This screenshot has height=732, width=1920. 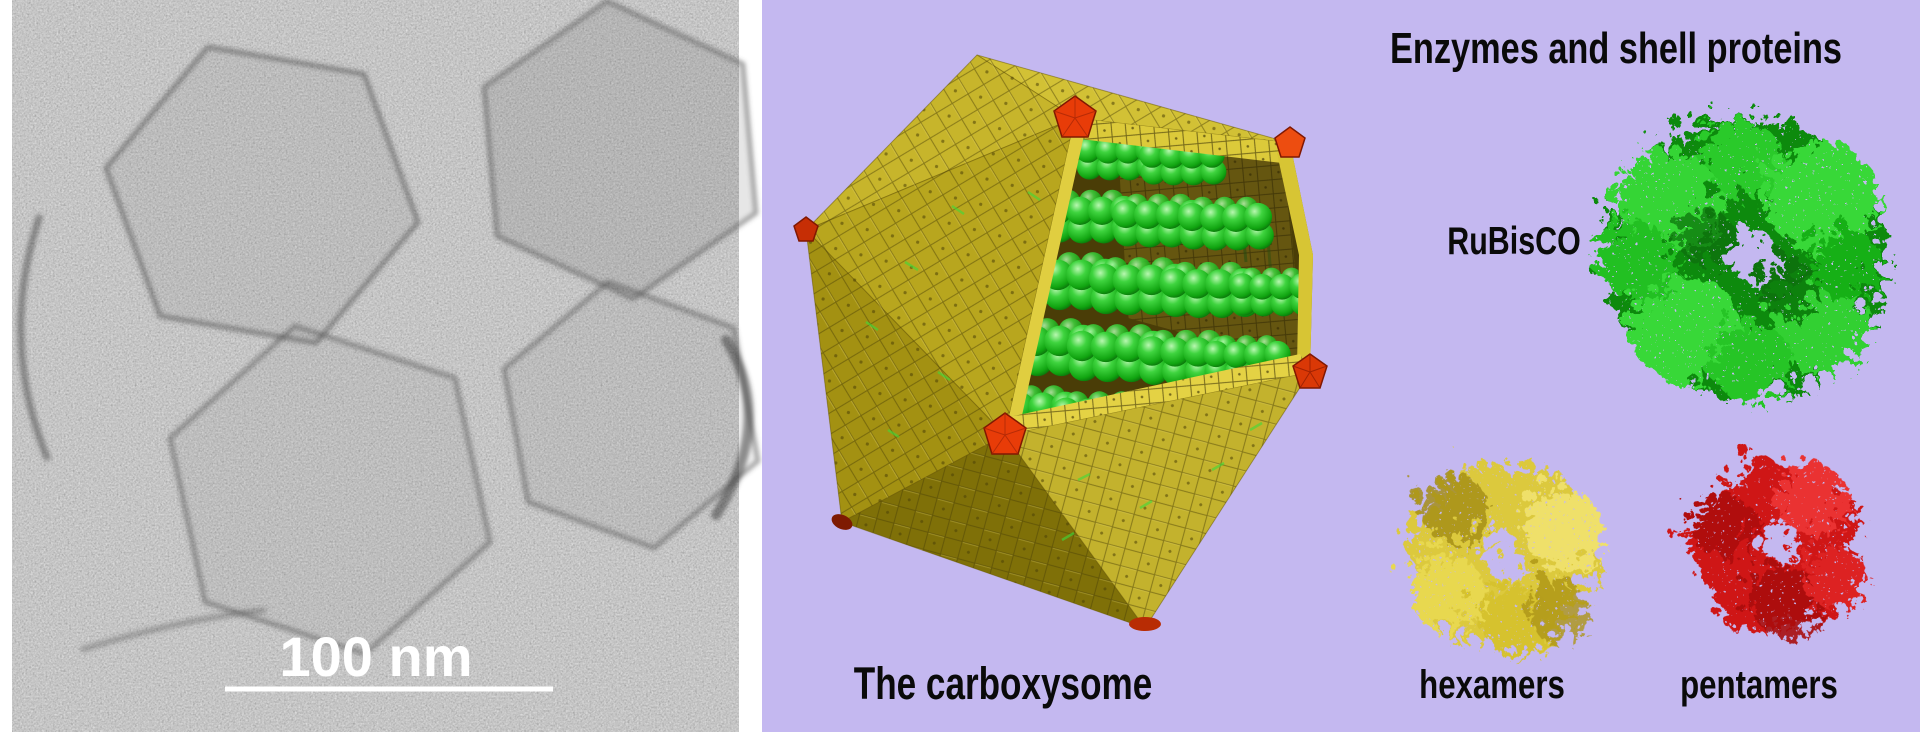 I want to click on scale-bar-label: 100 nm, so click(x=376, y=656).